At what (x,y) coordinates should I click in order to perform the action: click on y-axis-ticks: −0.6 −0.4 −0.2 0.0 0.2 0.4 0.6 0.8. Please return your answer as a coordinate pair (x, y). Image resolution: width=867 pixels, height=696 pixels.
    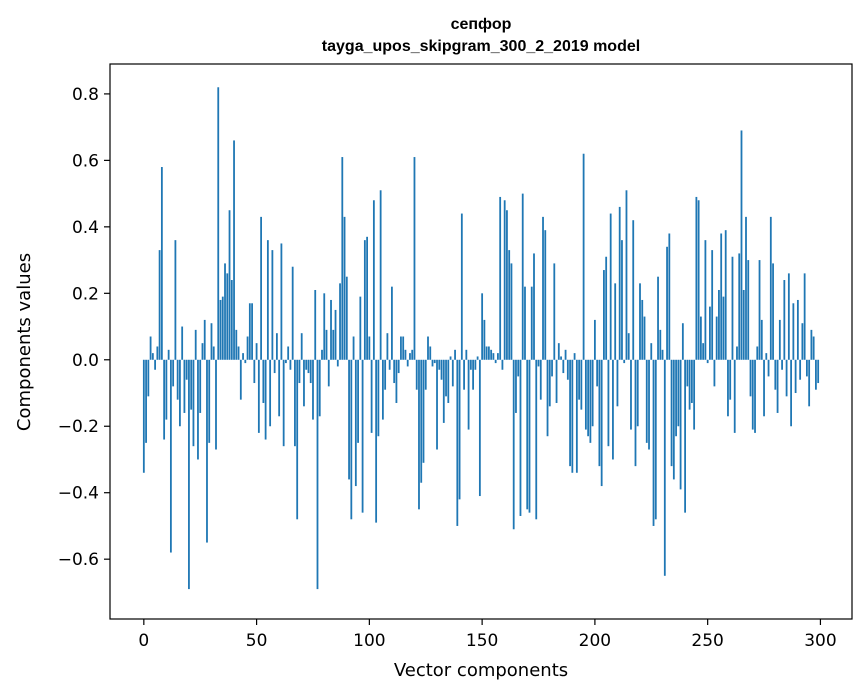
    Looking at the image, I should click on (84, 327).